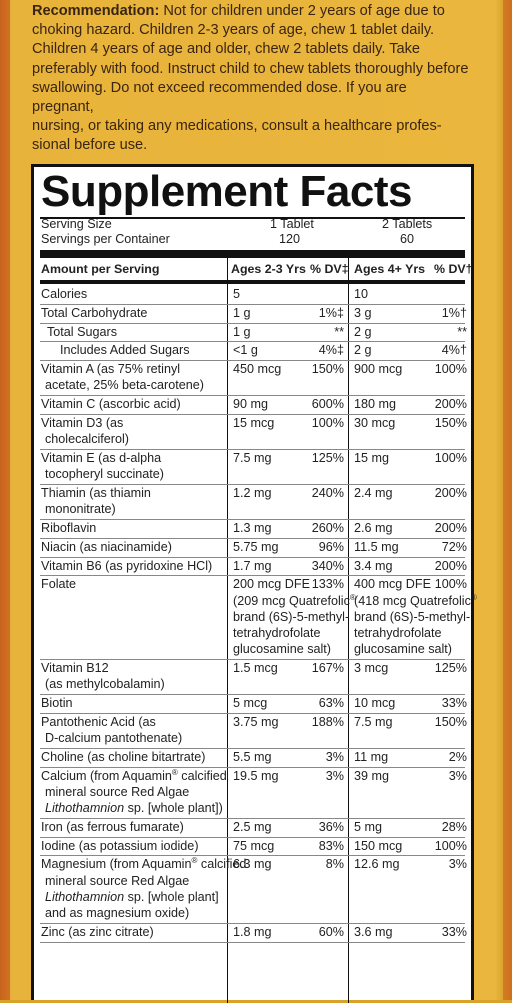 This screenshot has width=512, height=1003. Describe the element at coordinates (117, 913) in the screenshot. I see `nutrient-name: and as magnesium oxide)` at that location.